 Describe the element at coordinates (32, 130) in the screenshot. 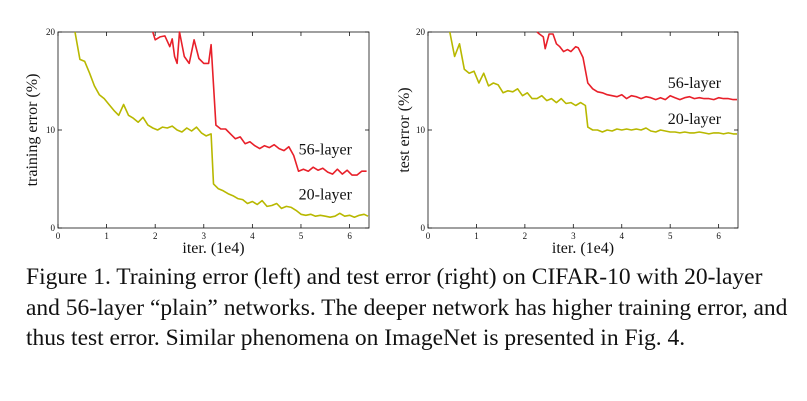

I see `y-axis-label: training error (%)` at that location.